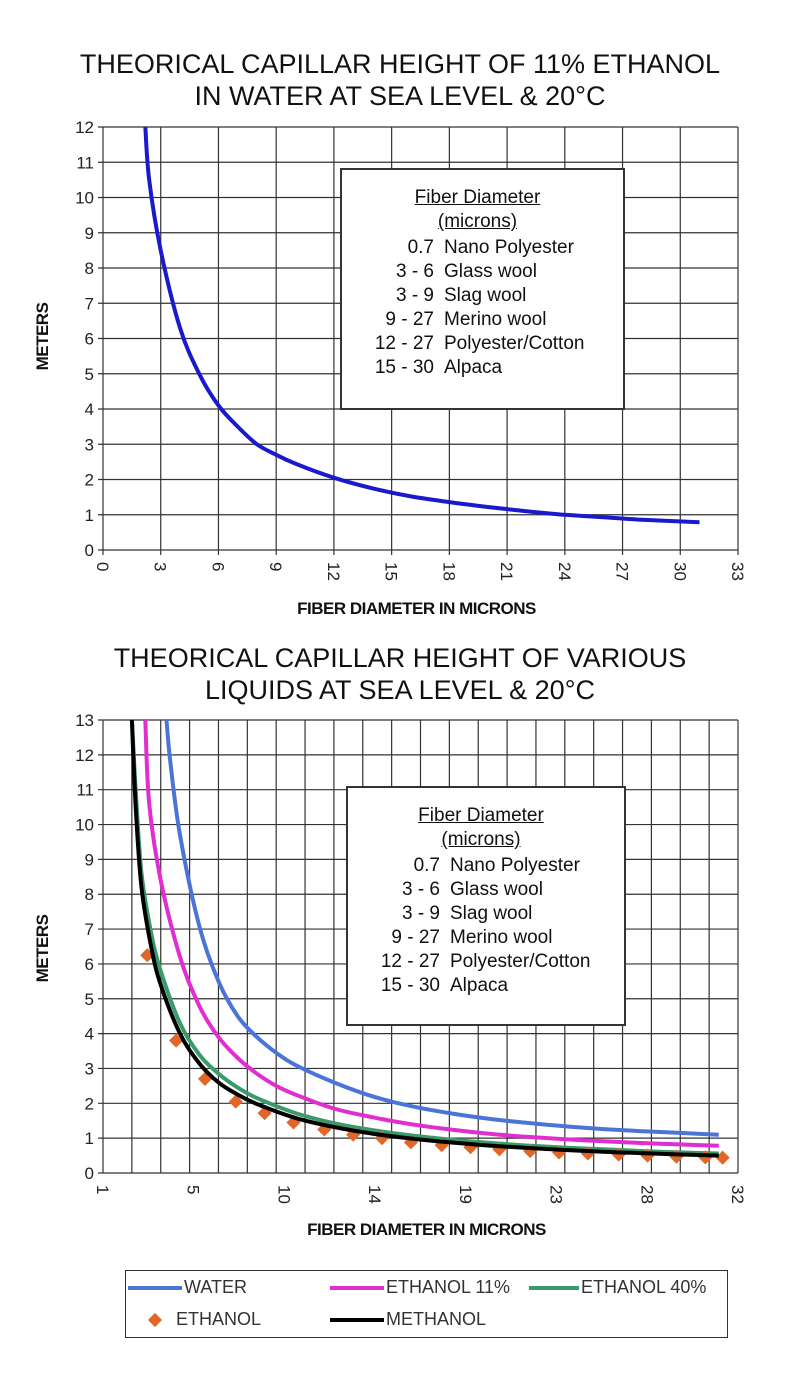 The width and height of the screenshot is (800, 1379). What do you see at coordinates (448, 1287) in the screenshot?
I see `legend-label-ethanol-11: ETHANOL 11%` at bounding box center [448, 1287].